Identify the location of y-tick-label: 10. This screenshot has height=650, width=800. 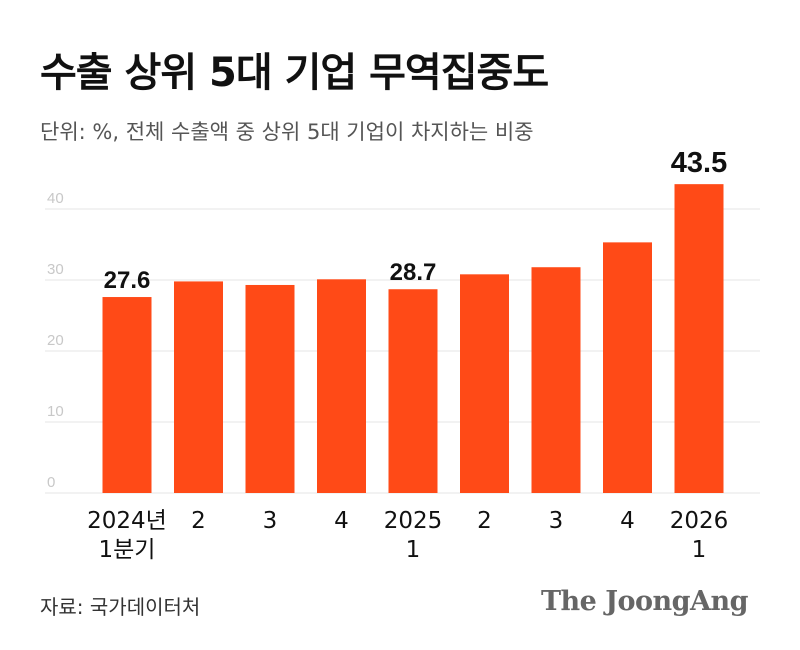
(55, 411).